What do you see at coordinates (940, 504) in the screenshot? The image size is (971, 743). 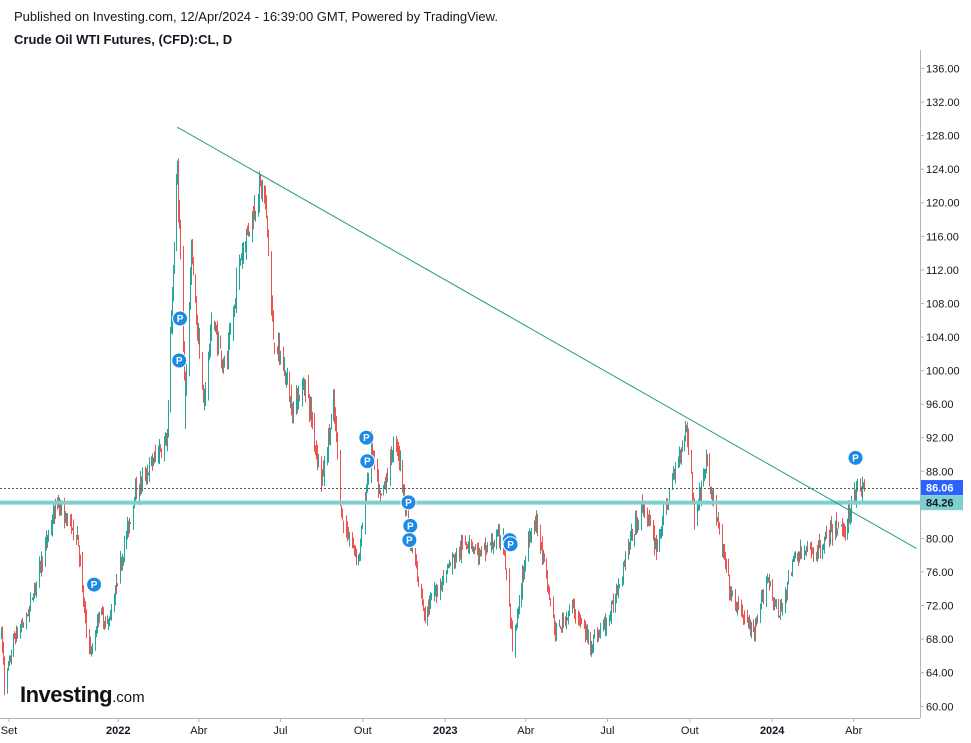 I see `support-price-tag-text: 84.26` at bounding box center [940, 504].